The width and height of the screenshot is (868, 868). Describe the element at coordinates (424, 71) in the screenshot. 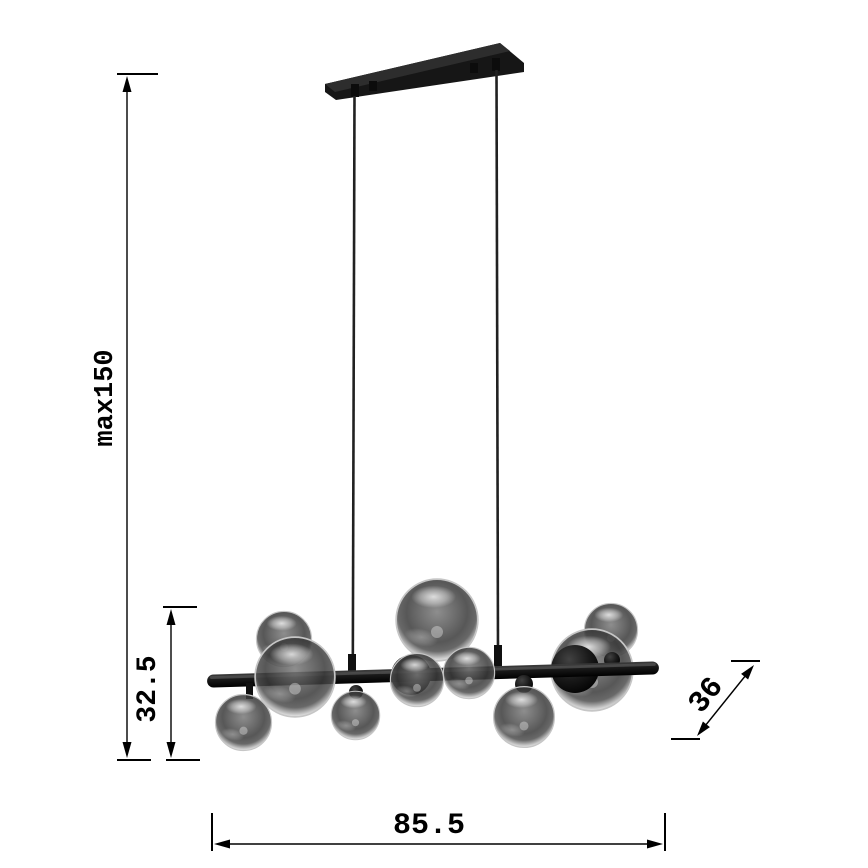

I see `ceiling-canopy` at that location.